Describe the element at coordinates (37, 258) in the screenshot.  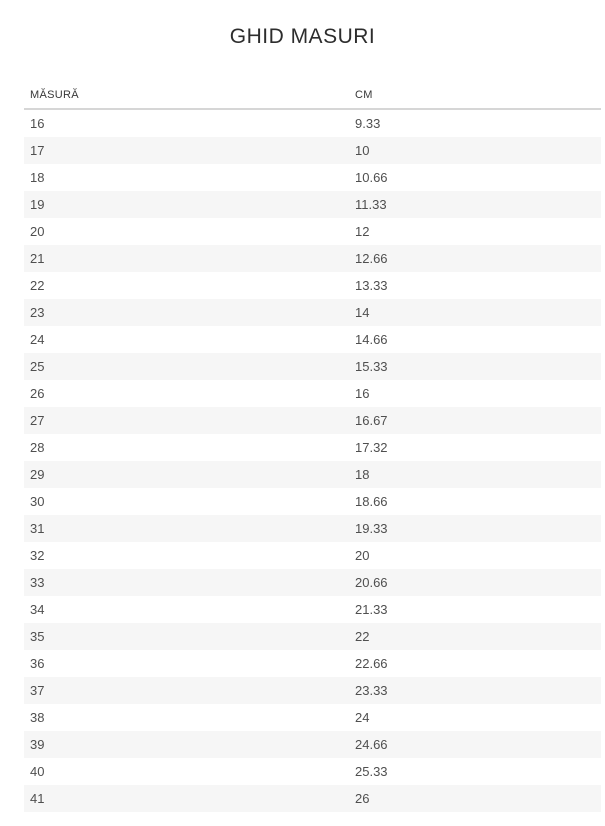
I see `size-cell: 21` at that location.